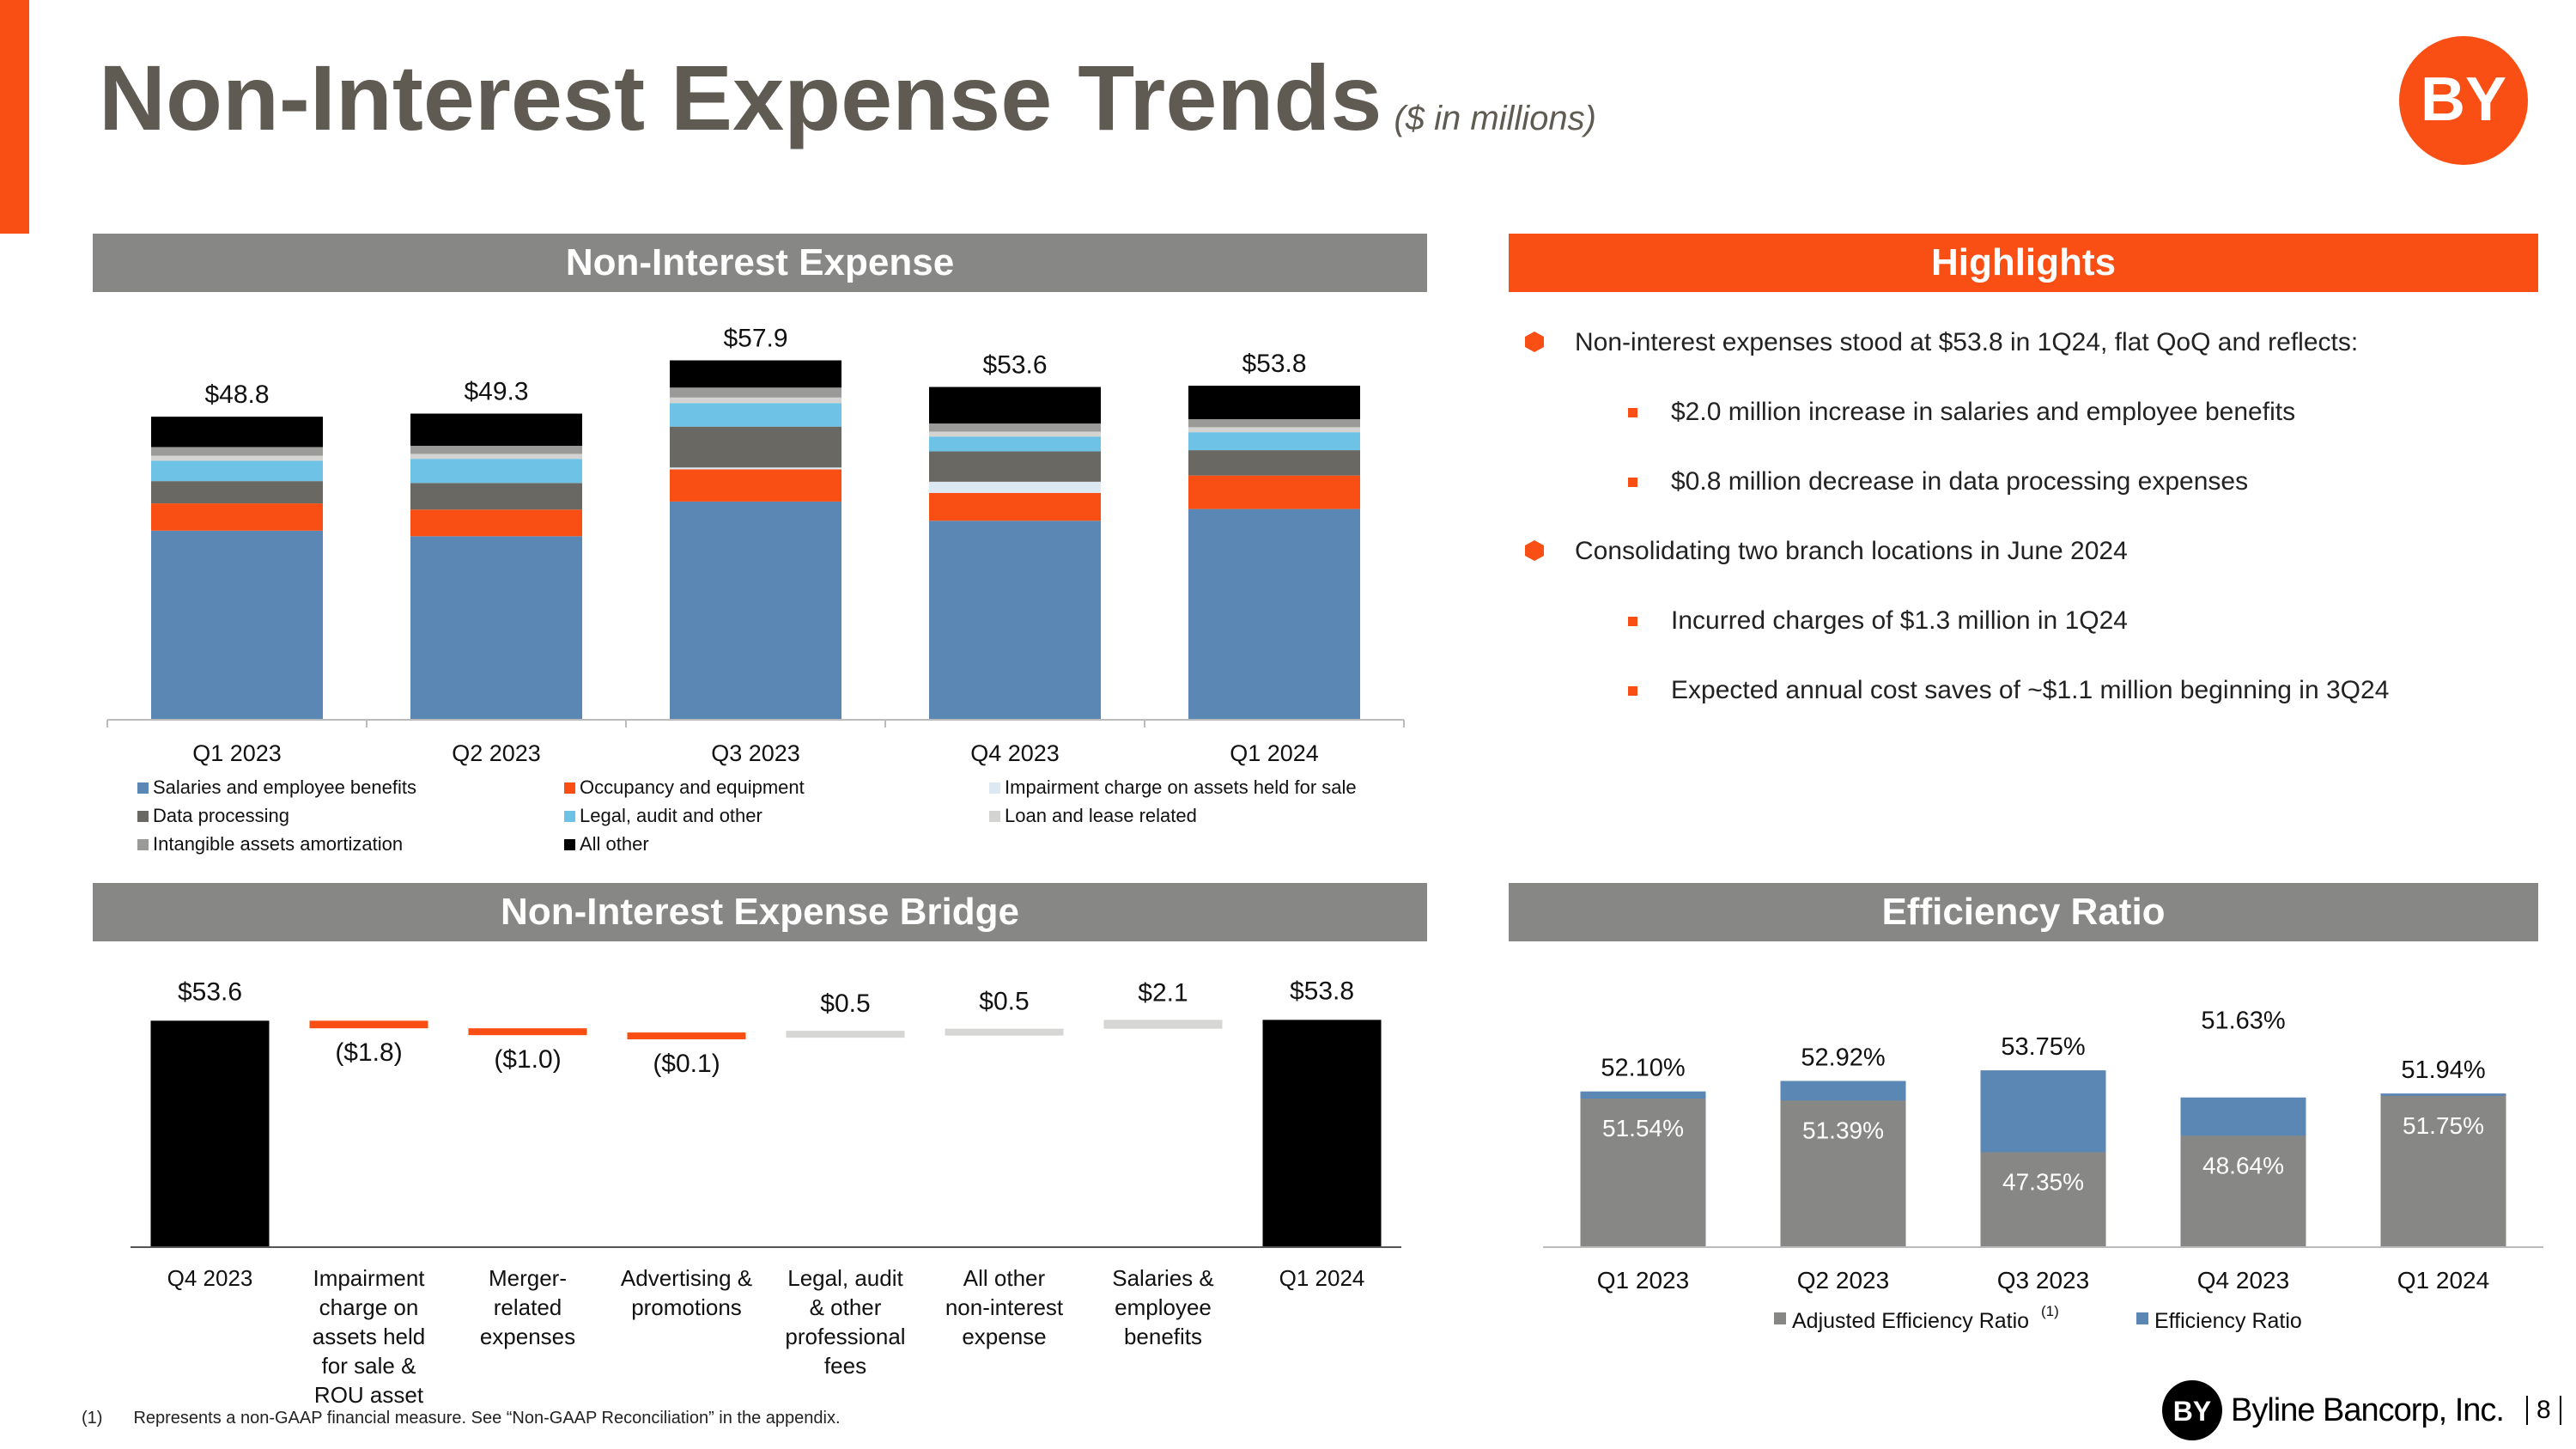 The image size is (2576, 1449). I want to click on x-tick-label: assets held, so click(369, 1336).